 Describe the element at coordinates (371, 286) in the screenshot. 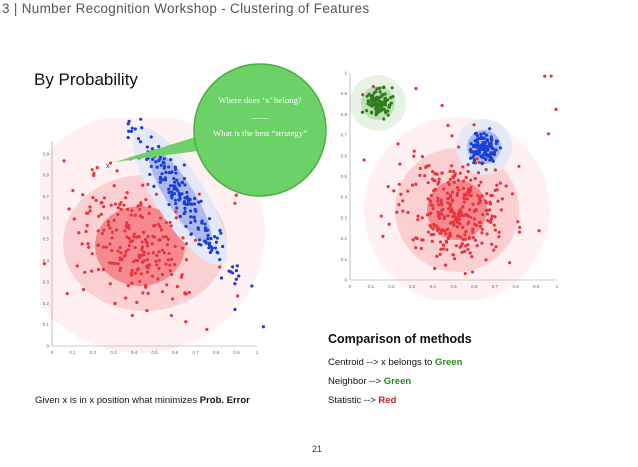

I see `right-x-tick: 0.1` at that location.